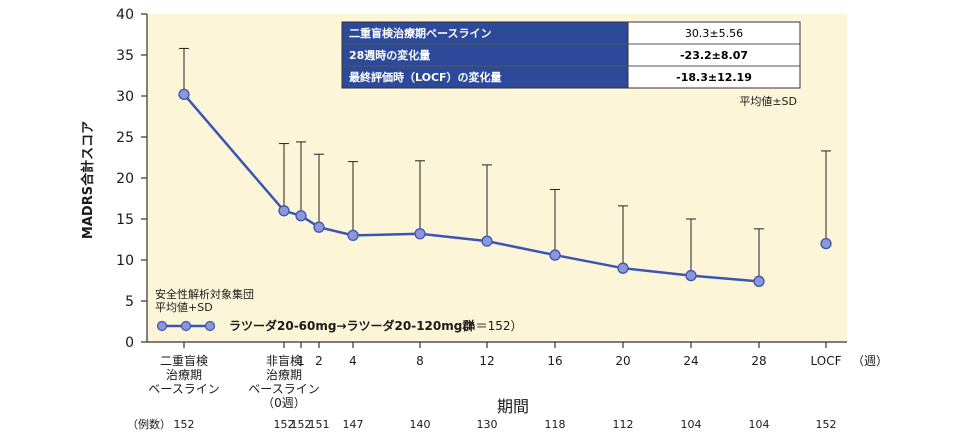 The width and height of the screenshot is (960, 435). Describe the element at coordinates (389, 55) in the screenshot. I see `table-label-week28: 28週時の変化量` at that location.